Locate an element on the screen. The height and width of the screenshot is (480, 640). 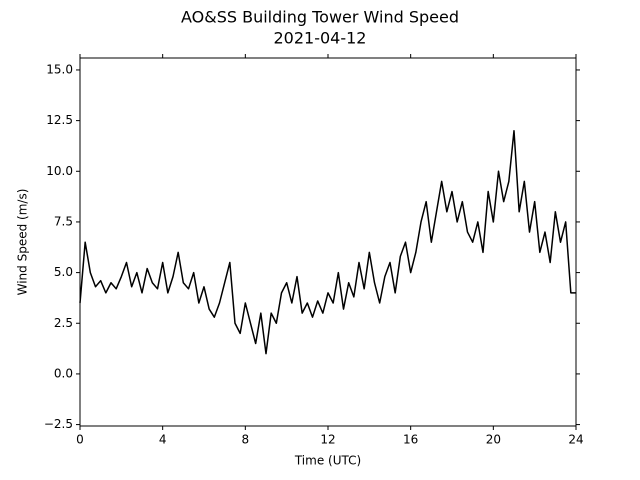
y-tick-label: 7.5 is located at coordinates (63, 221).